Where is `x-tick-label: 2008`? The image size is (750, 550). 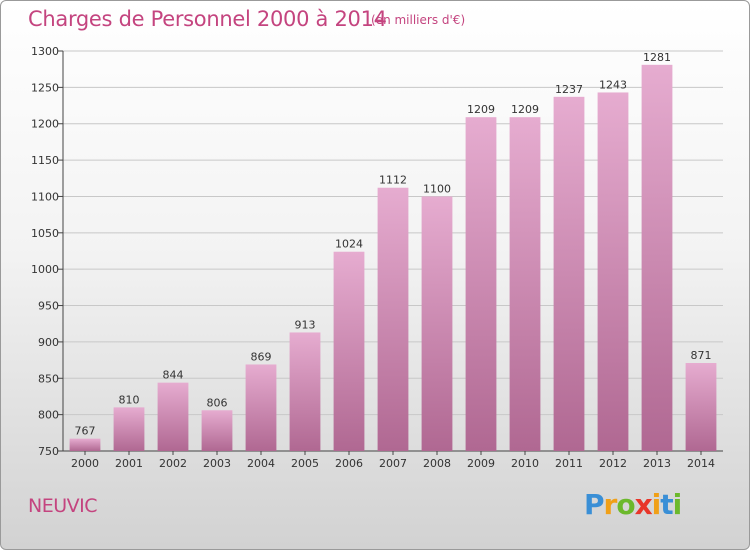 x-tick-label: 2008 is located at coordinates (437, 463).